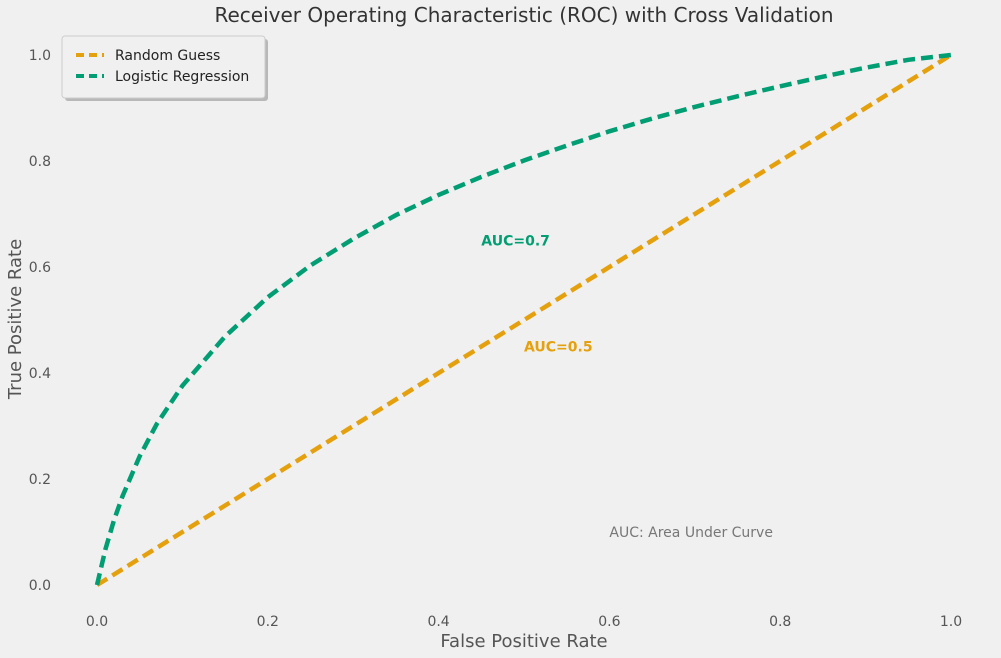 The image size is (1001, 658). Describe the element at coordinates (627, 388) in the screenshot. I see `annotation-layer: AUC=0.7 AUC=0.5 AUC: Area Under Curve` at that location.